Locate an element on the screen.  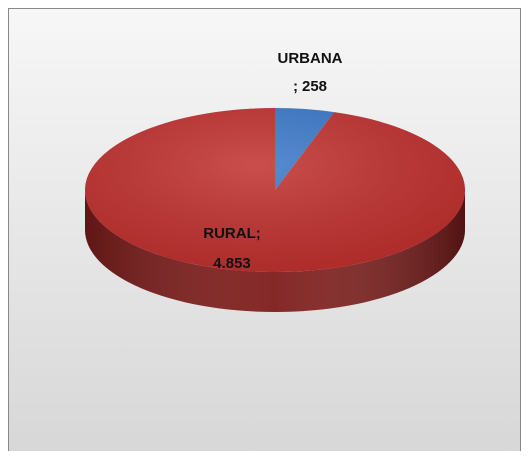
data-label-part: RURAL is located at coordinates (229, 233).